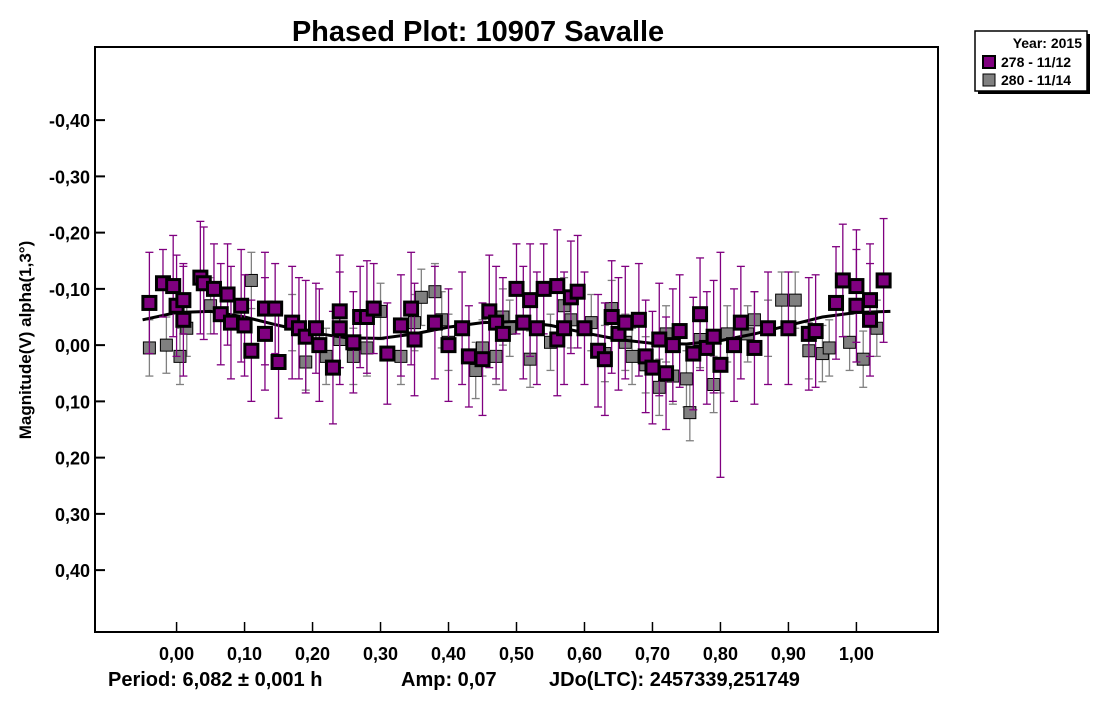 The width and height of the screenshot is (1100, 705). I want to click on footer-period: Period: 6,082 ± 0,001 h, so click(215, 680).